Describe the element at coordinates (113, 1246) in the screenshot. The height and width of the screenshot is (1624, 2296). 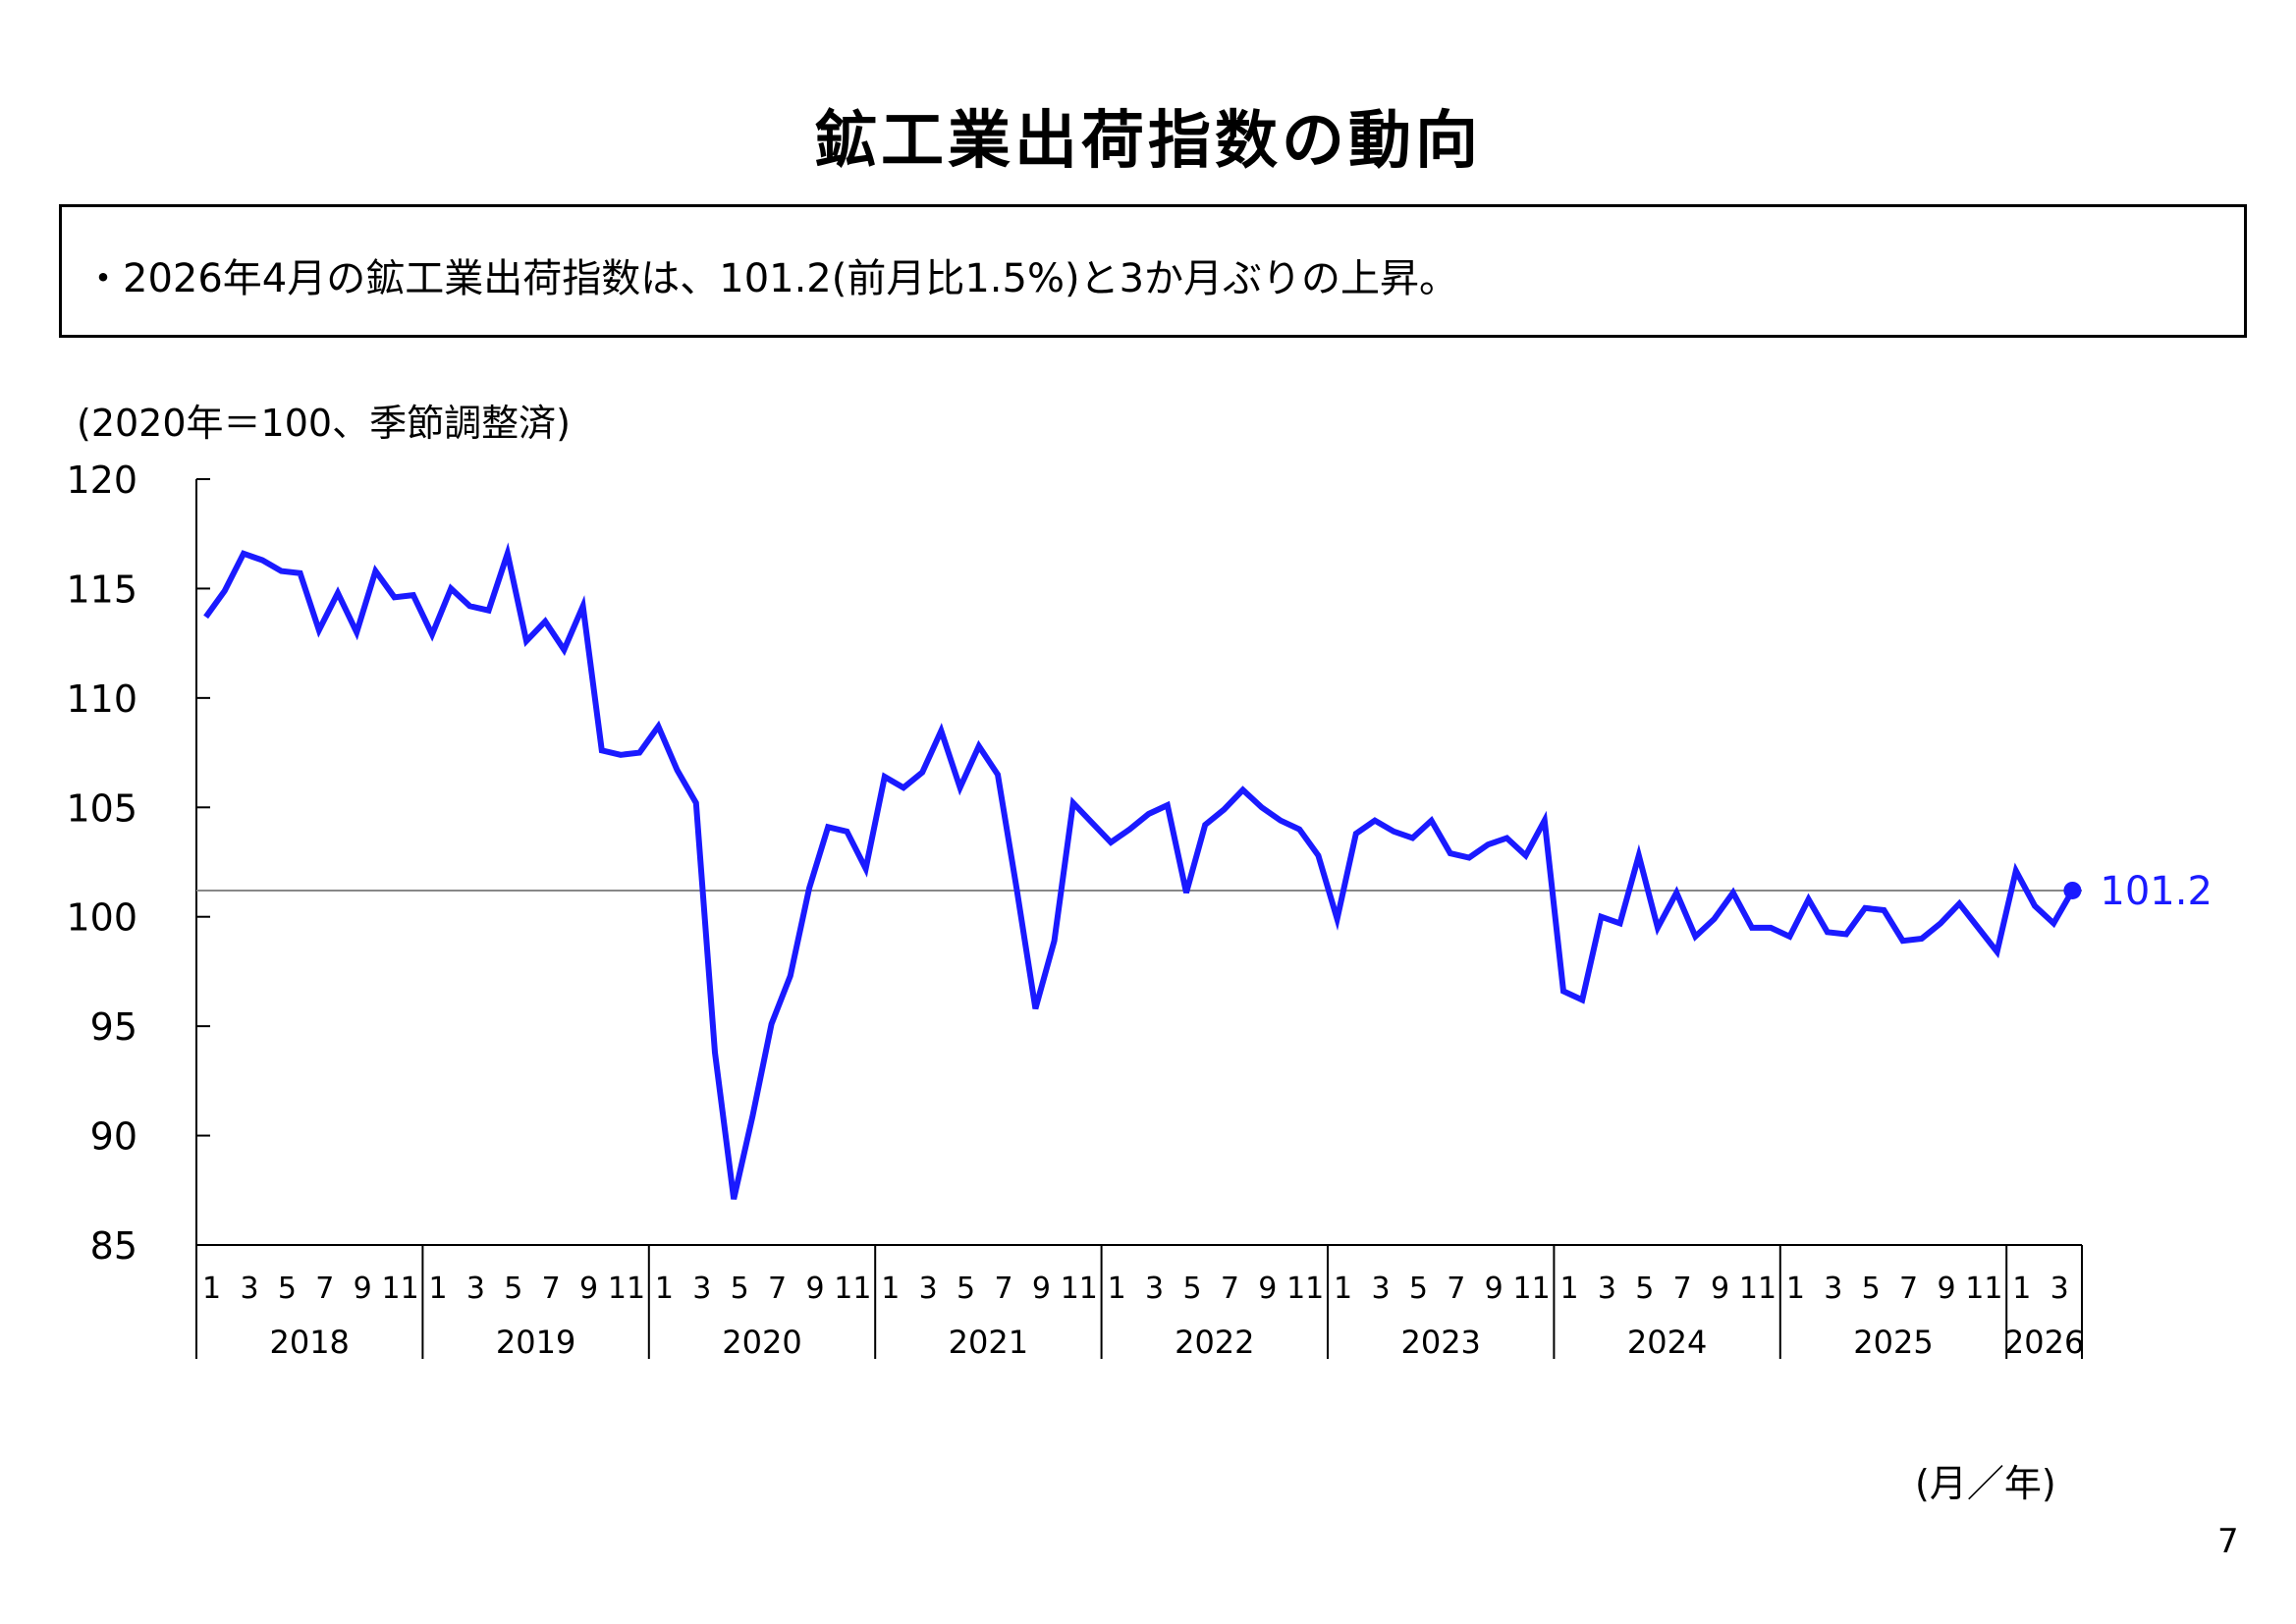
I see `y-tick-label: 85` at that location.